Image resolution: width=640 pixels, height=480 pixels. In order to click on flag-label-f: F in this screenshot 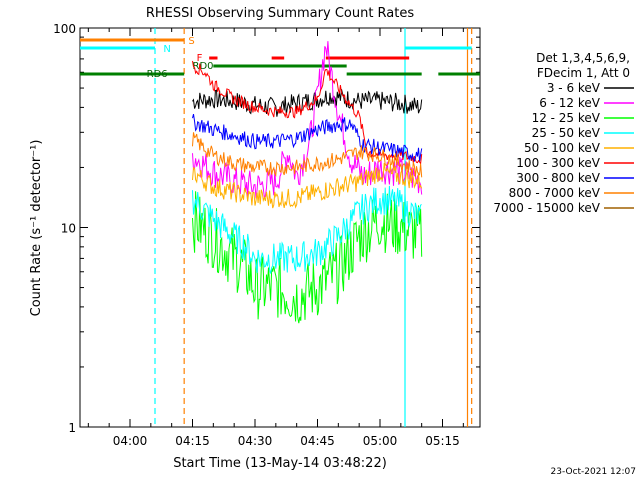, I will do `click(200, 58)`.